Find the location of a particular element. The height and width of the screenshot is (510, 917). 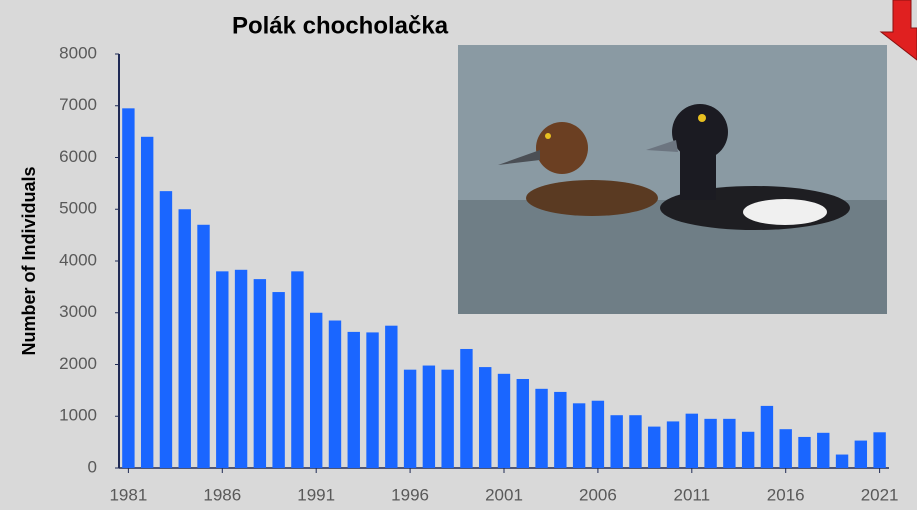

x-tick-label: 1996 is located at coordinates (410, 494).